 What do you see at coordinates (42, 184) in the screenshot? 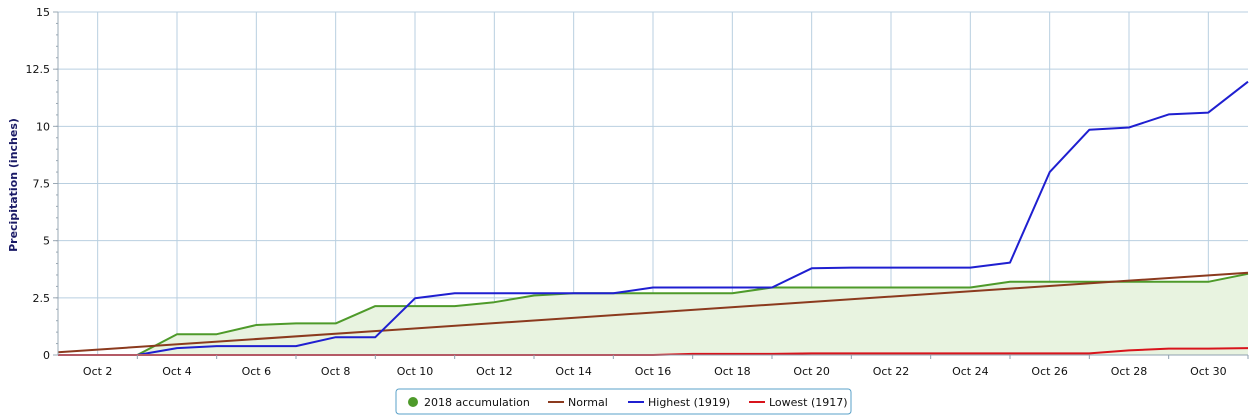
I see `y-tick-label: 7.5` at bounding box center [42, 184].